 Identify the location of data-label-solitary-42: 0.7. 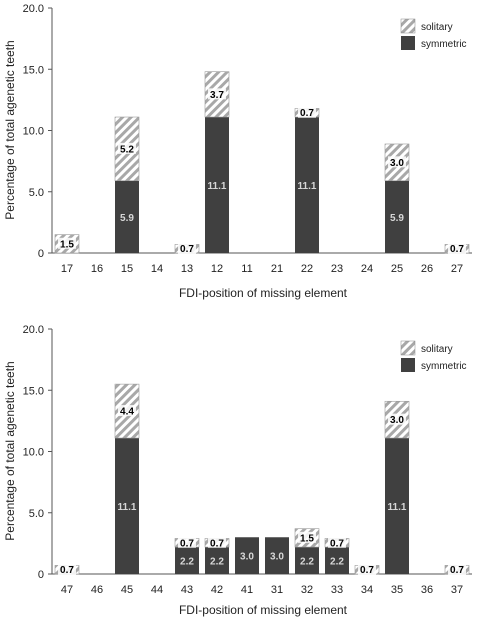
(217, 543).